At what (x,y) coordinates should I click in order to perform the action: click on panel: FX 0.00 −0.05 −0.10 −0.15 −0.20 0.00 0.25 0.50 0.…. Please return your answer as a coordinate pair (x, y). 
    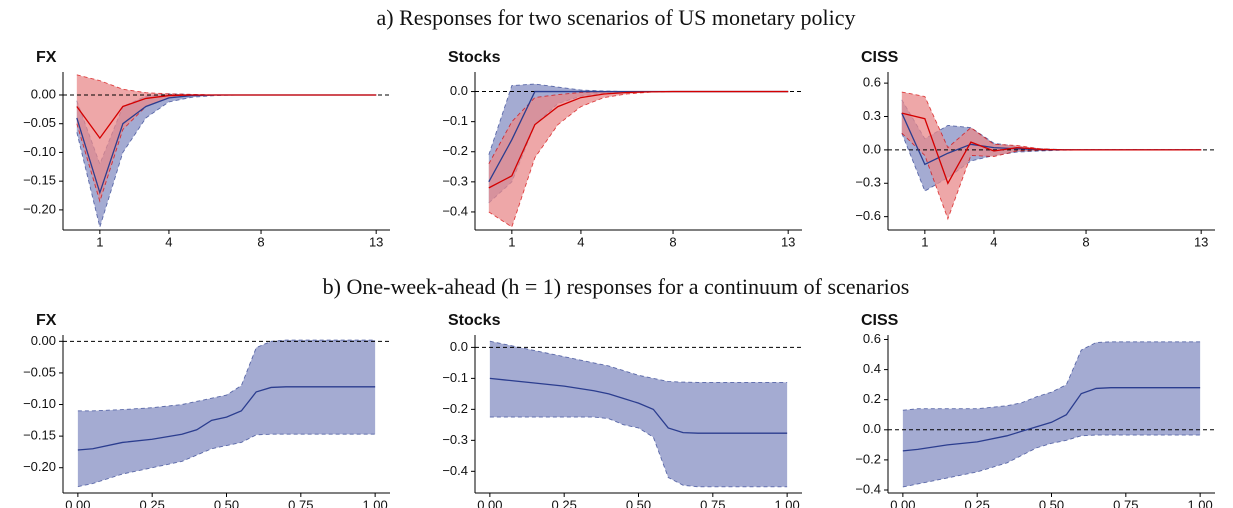
    Looking at the image, I should click on (206, 410).